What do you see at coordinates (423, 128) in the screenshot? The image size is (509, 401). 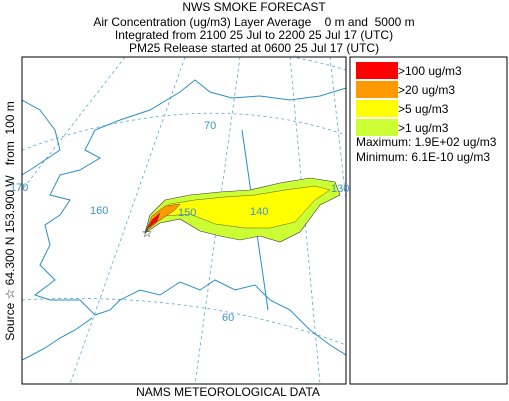 I see `legend-label: >1 ug/m3` at bounding box center [423, 128].